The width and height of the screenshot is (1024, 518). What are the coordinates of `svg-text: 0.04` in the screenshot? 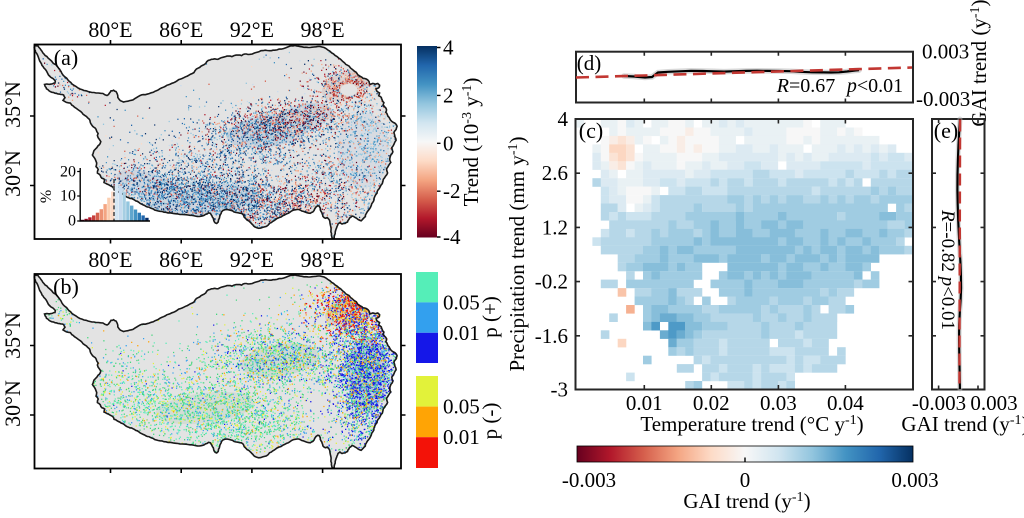 It's located at (845, 403).